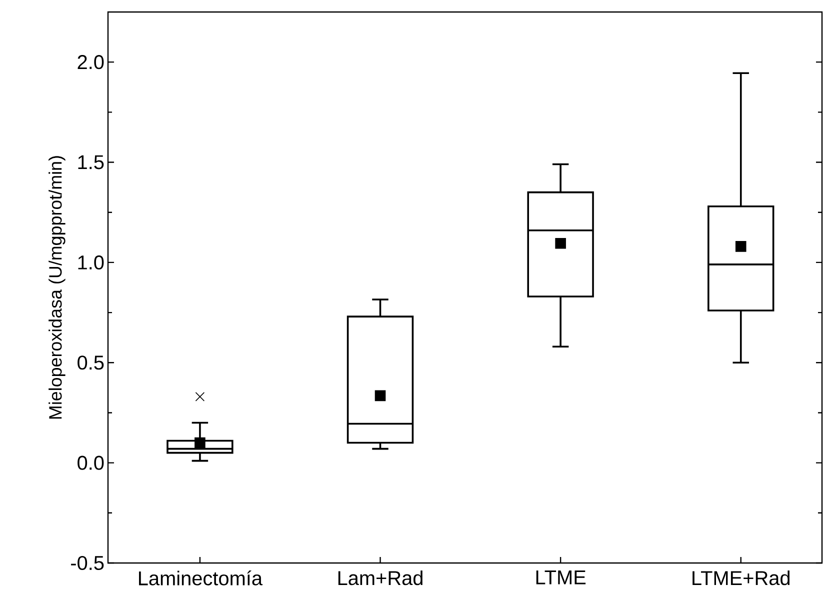  What do you see at coordinates (91, 463) in the screenshot?
I see `y-tick-label: 0.0` at bounding box center [91, 463].